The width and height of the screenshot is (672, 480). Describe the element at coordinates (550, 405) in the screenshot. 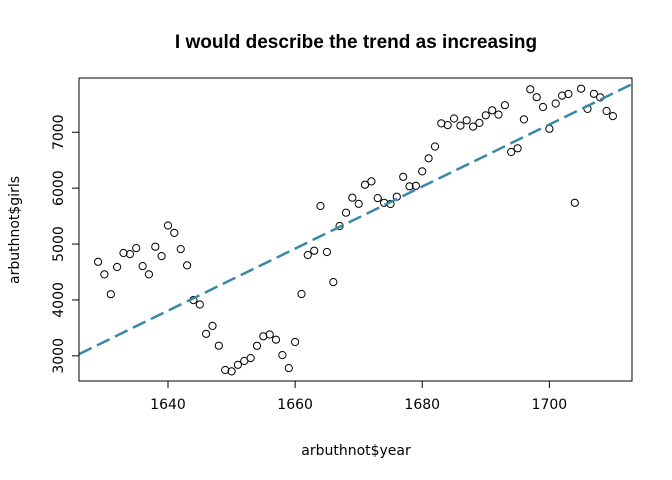

I see `x-tick-label: 1700` at that location.